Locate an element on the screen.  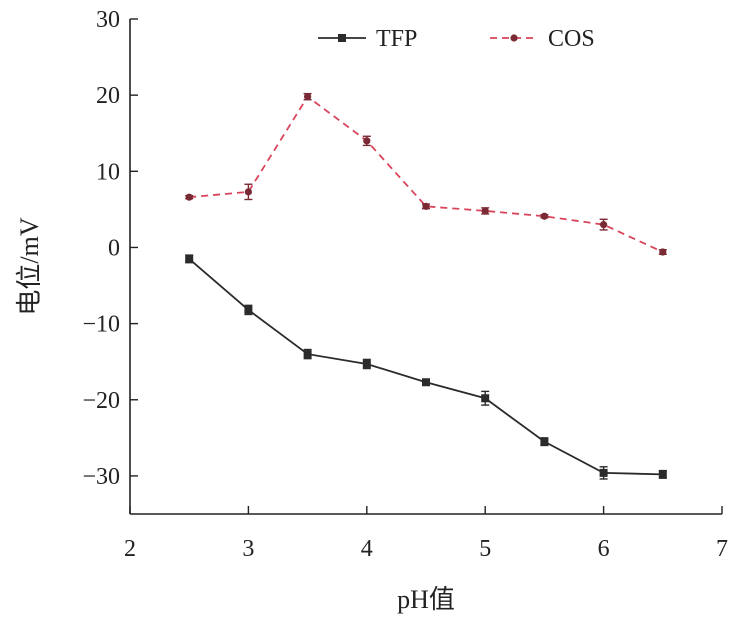
y-tick-label: −30 is located at coordinates (101, 477).